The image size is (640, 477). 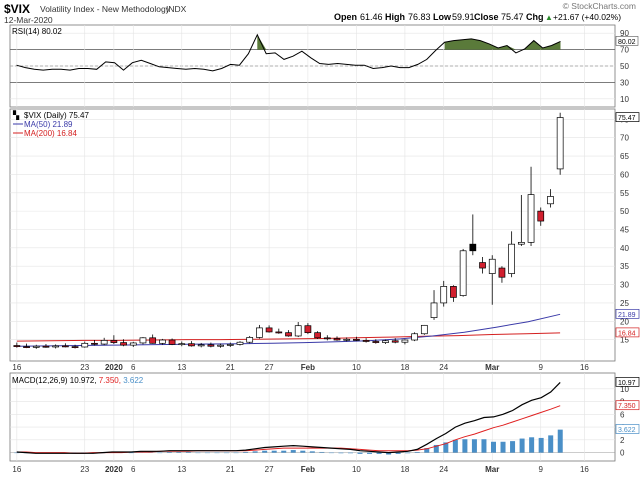 I want to click on close-label: Close, so click(x=486, y=17).